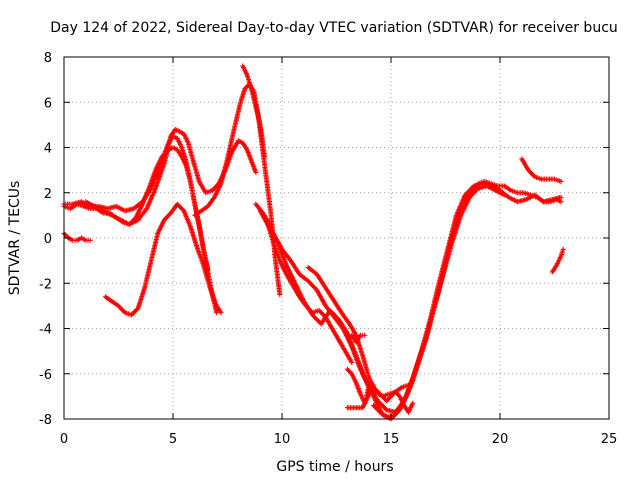  I want to click on x-axis-label: GPS time / hours, so click(334, 467).